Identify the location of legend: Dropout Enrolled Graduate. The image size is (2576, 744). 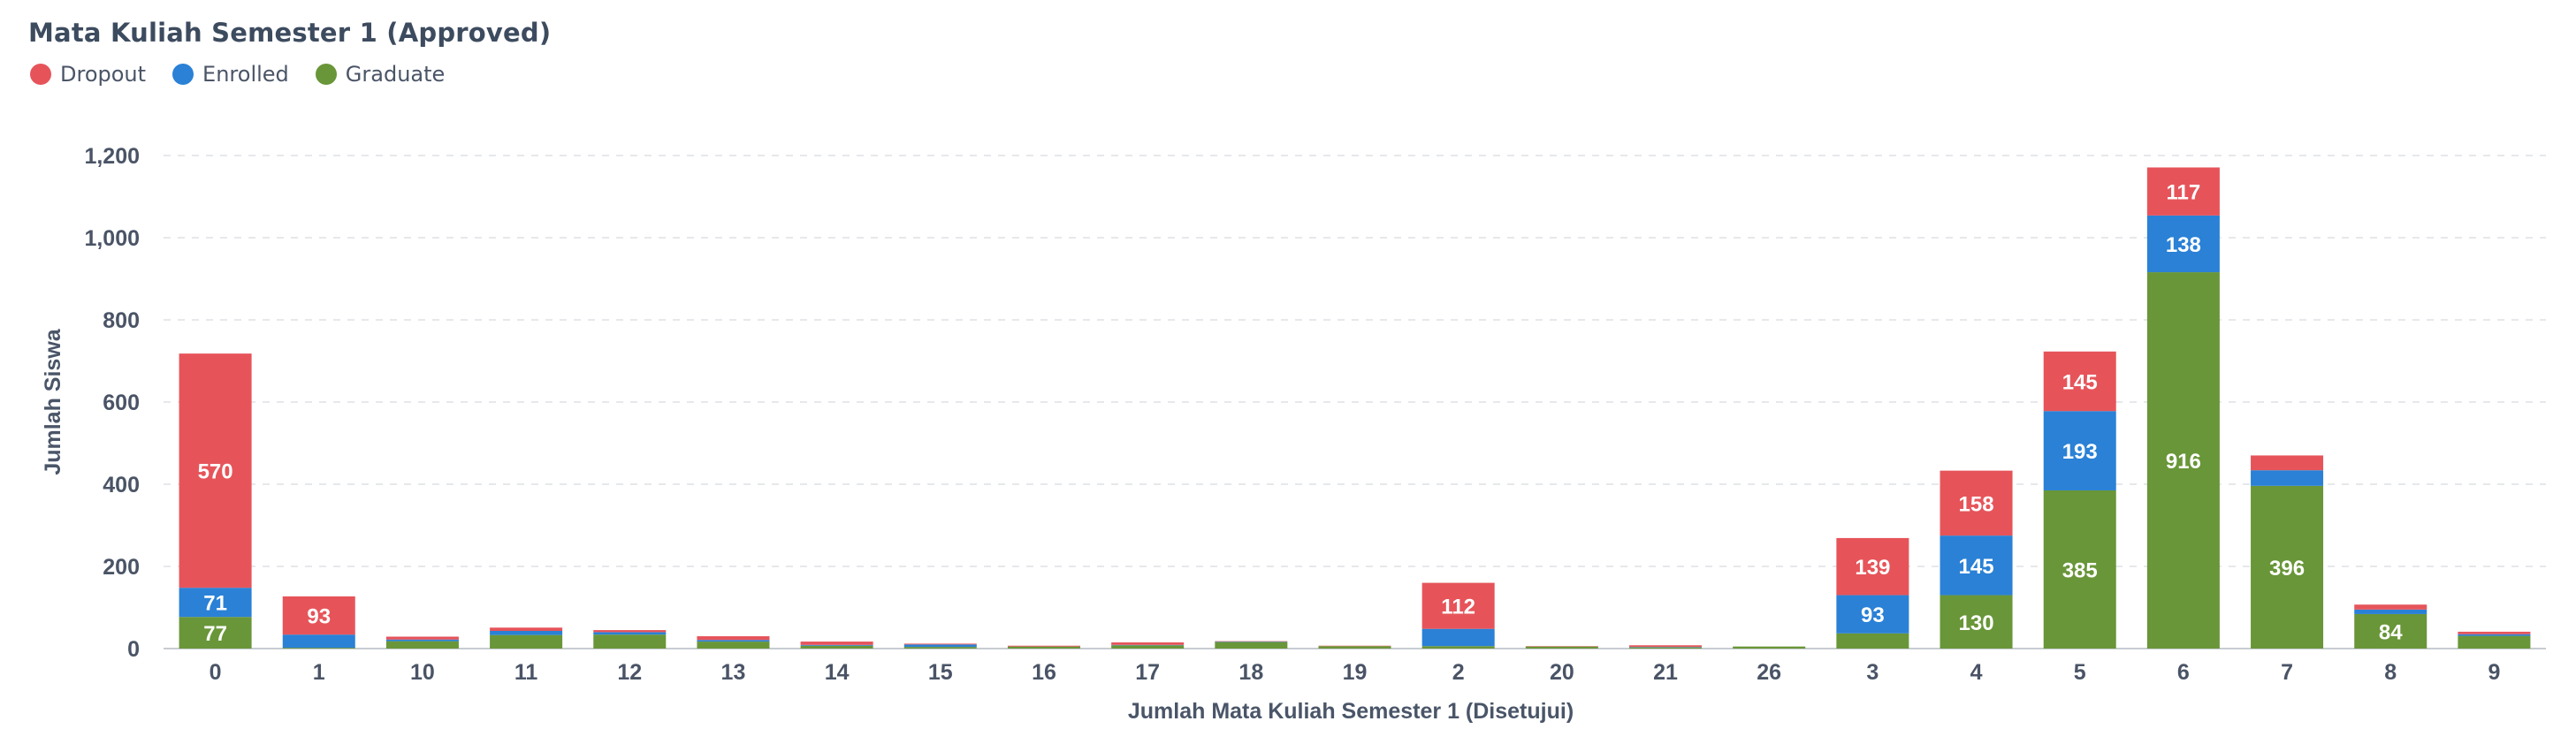
(250, 75).